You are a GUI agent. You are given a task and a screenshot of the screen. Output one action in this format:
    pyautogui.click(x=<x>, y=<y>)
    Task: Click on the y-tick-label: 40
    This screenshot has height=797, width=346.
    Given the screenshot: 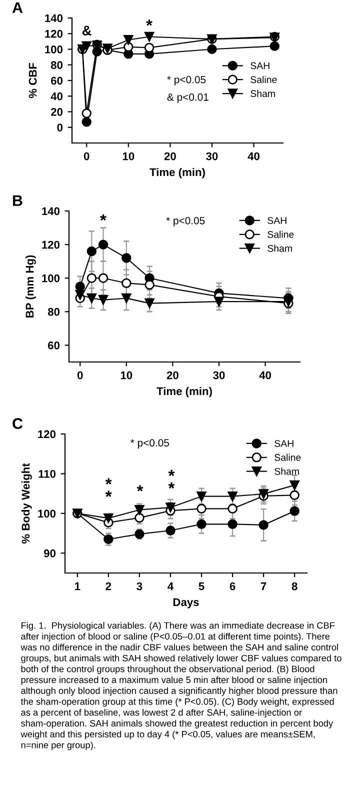 What is the action you would take?
    pyautogui.click(x=56, y=96)
    